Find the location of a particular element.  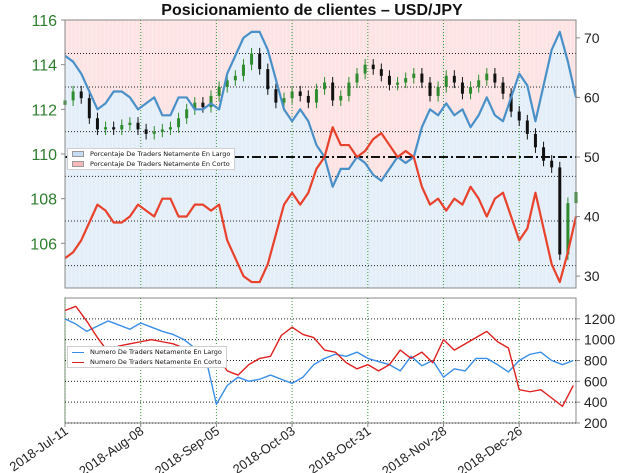

legend-entry-long-count: Numero De Traders Netamente En Largo is located at coordinates (147, 352).